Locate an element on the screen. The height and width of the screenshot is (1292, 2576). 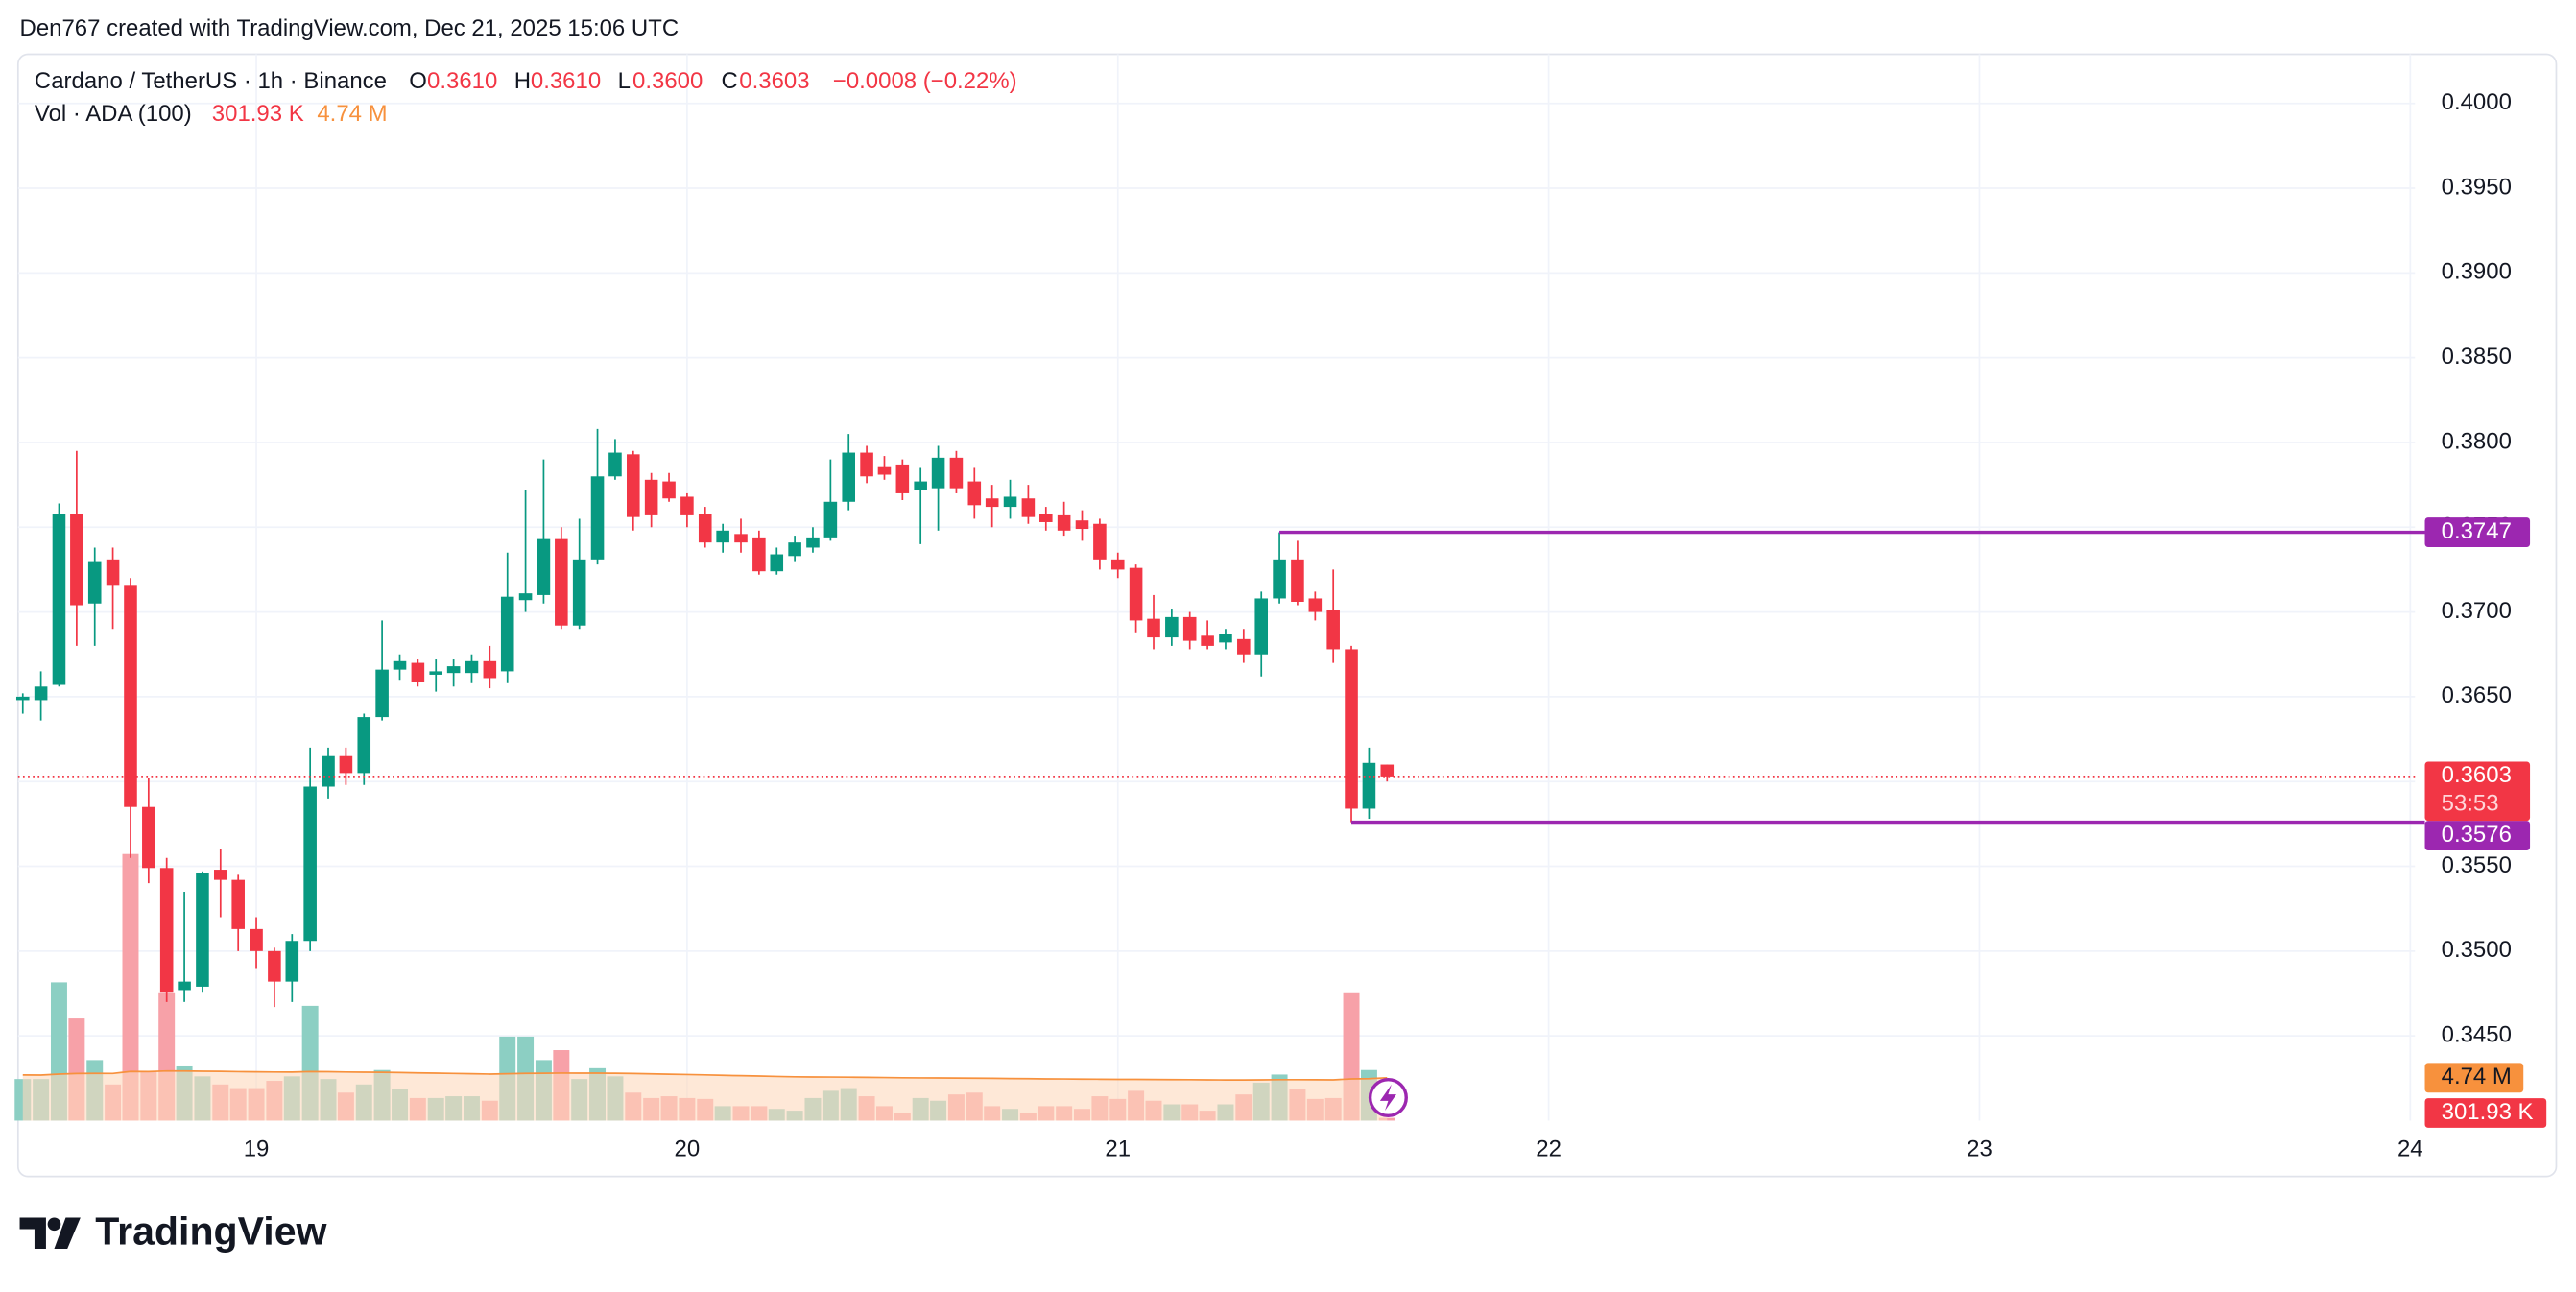
countdown: 53:53 is located at coordinates (2470, 803).